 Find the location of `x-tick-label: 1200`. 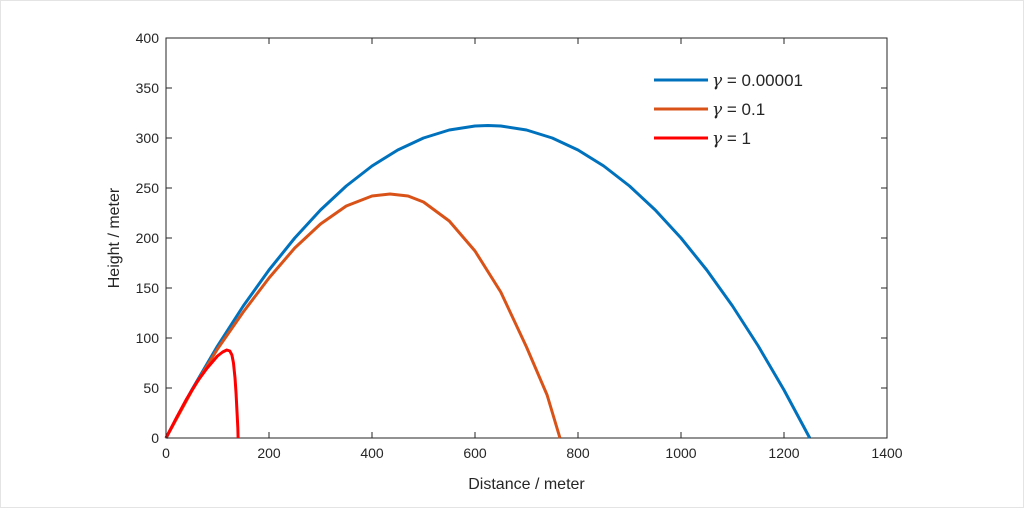

x-tick-label: 1200 is located at coordinates (783, 453).